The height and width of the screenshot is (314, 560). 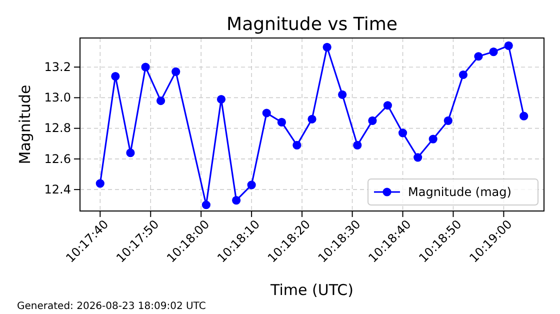 What do you see at coordinates (57, 128) in the screenshot?
I see `y-tick-label: 12.8` at bounding box center [57, 128].